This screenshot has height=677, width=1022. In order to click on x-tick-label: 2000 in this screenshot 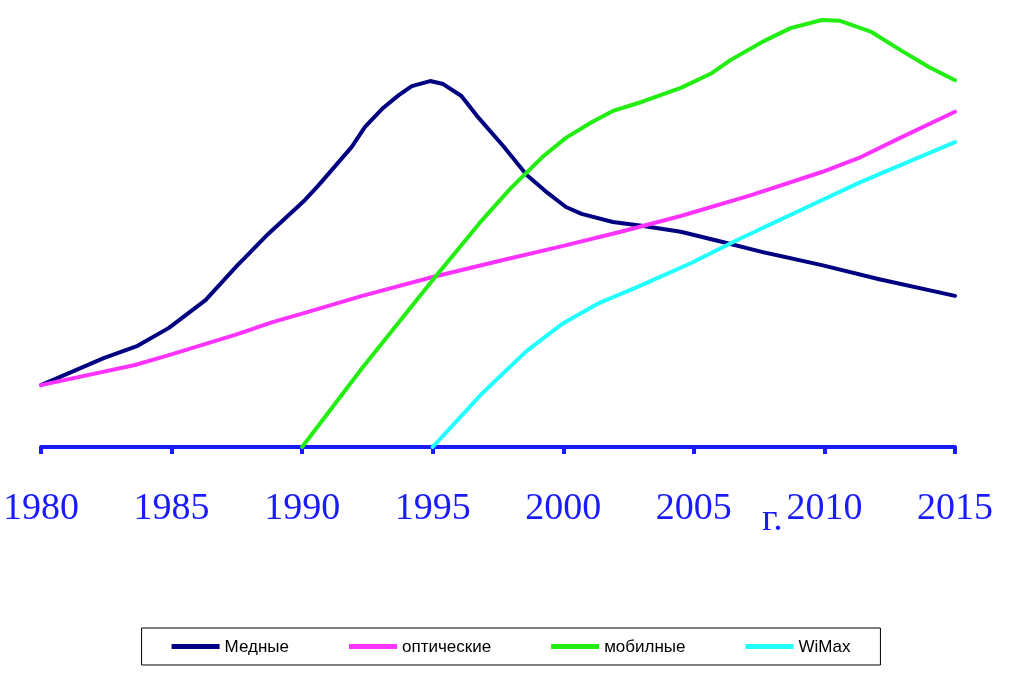, I will do `click(563, 506)`.